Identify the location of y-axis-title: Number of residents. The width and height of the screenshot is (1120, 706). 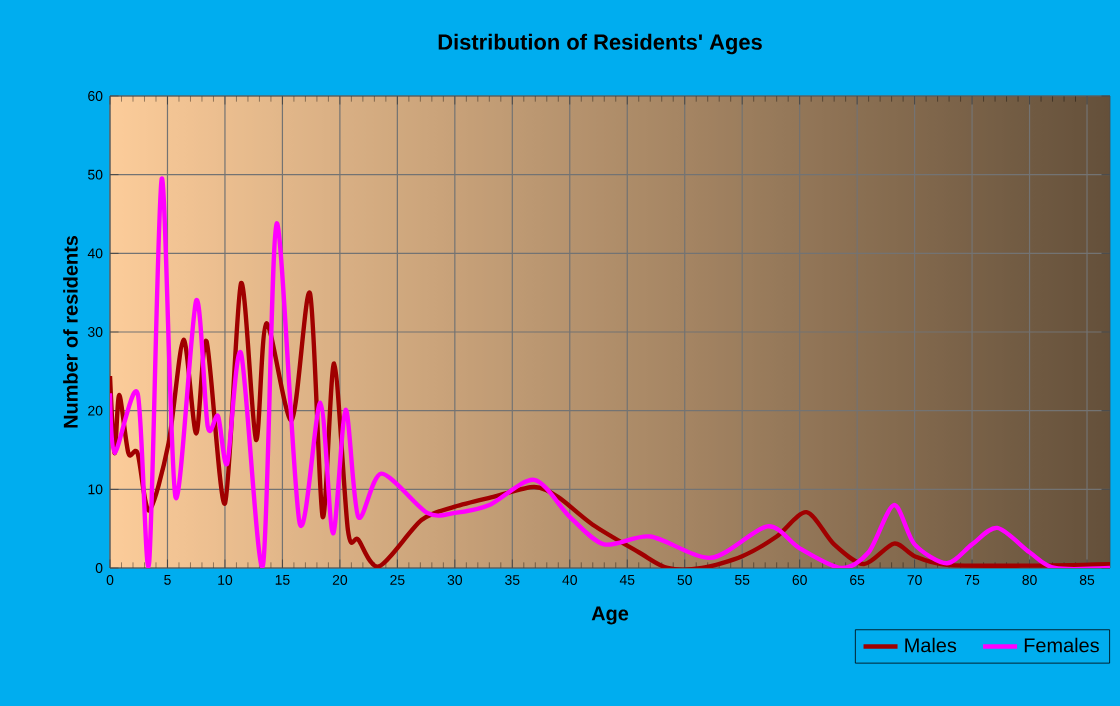
(70, 331).